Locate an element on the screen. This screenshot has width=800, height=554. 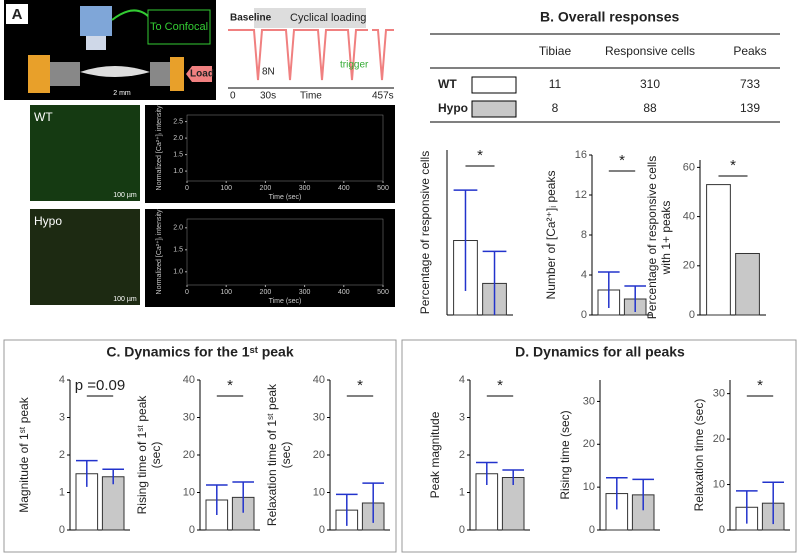
time-label: Time is located at coordinates (311, 96).